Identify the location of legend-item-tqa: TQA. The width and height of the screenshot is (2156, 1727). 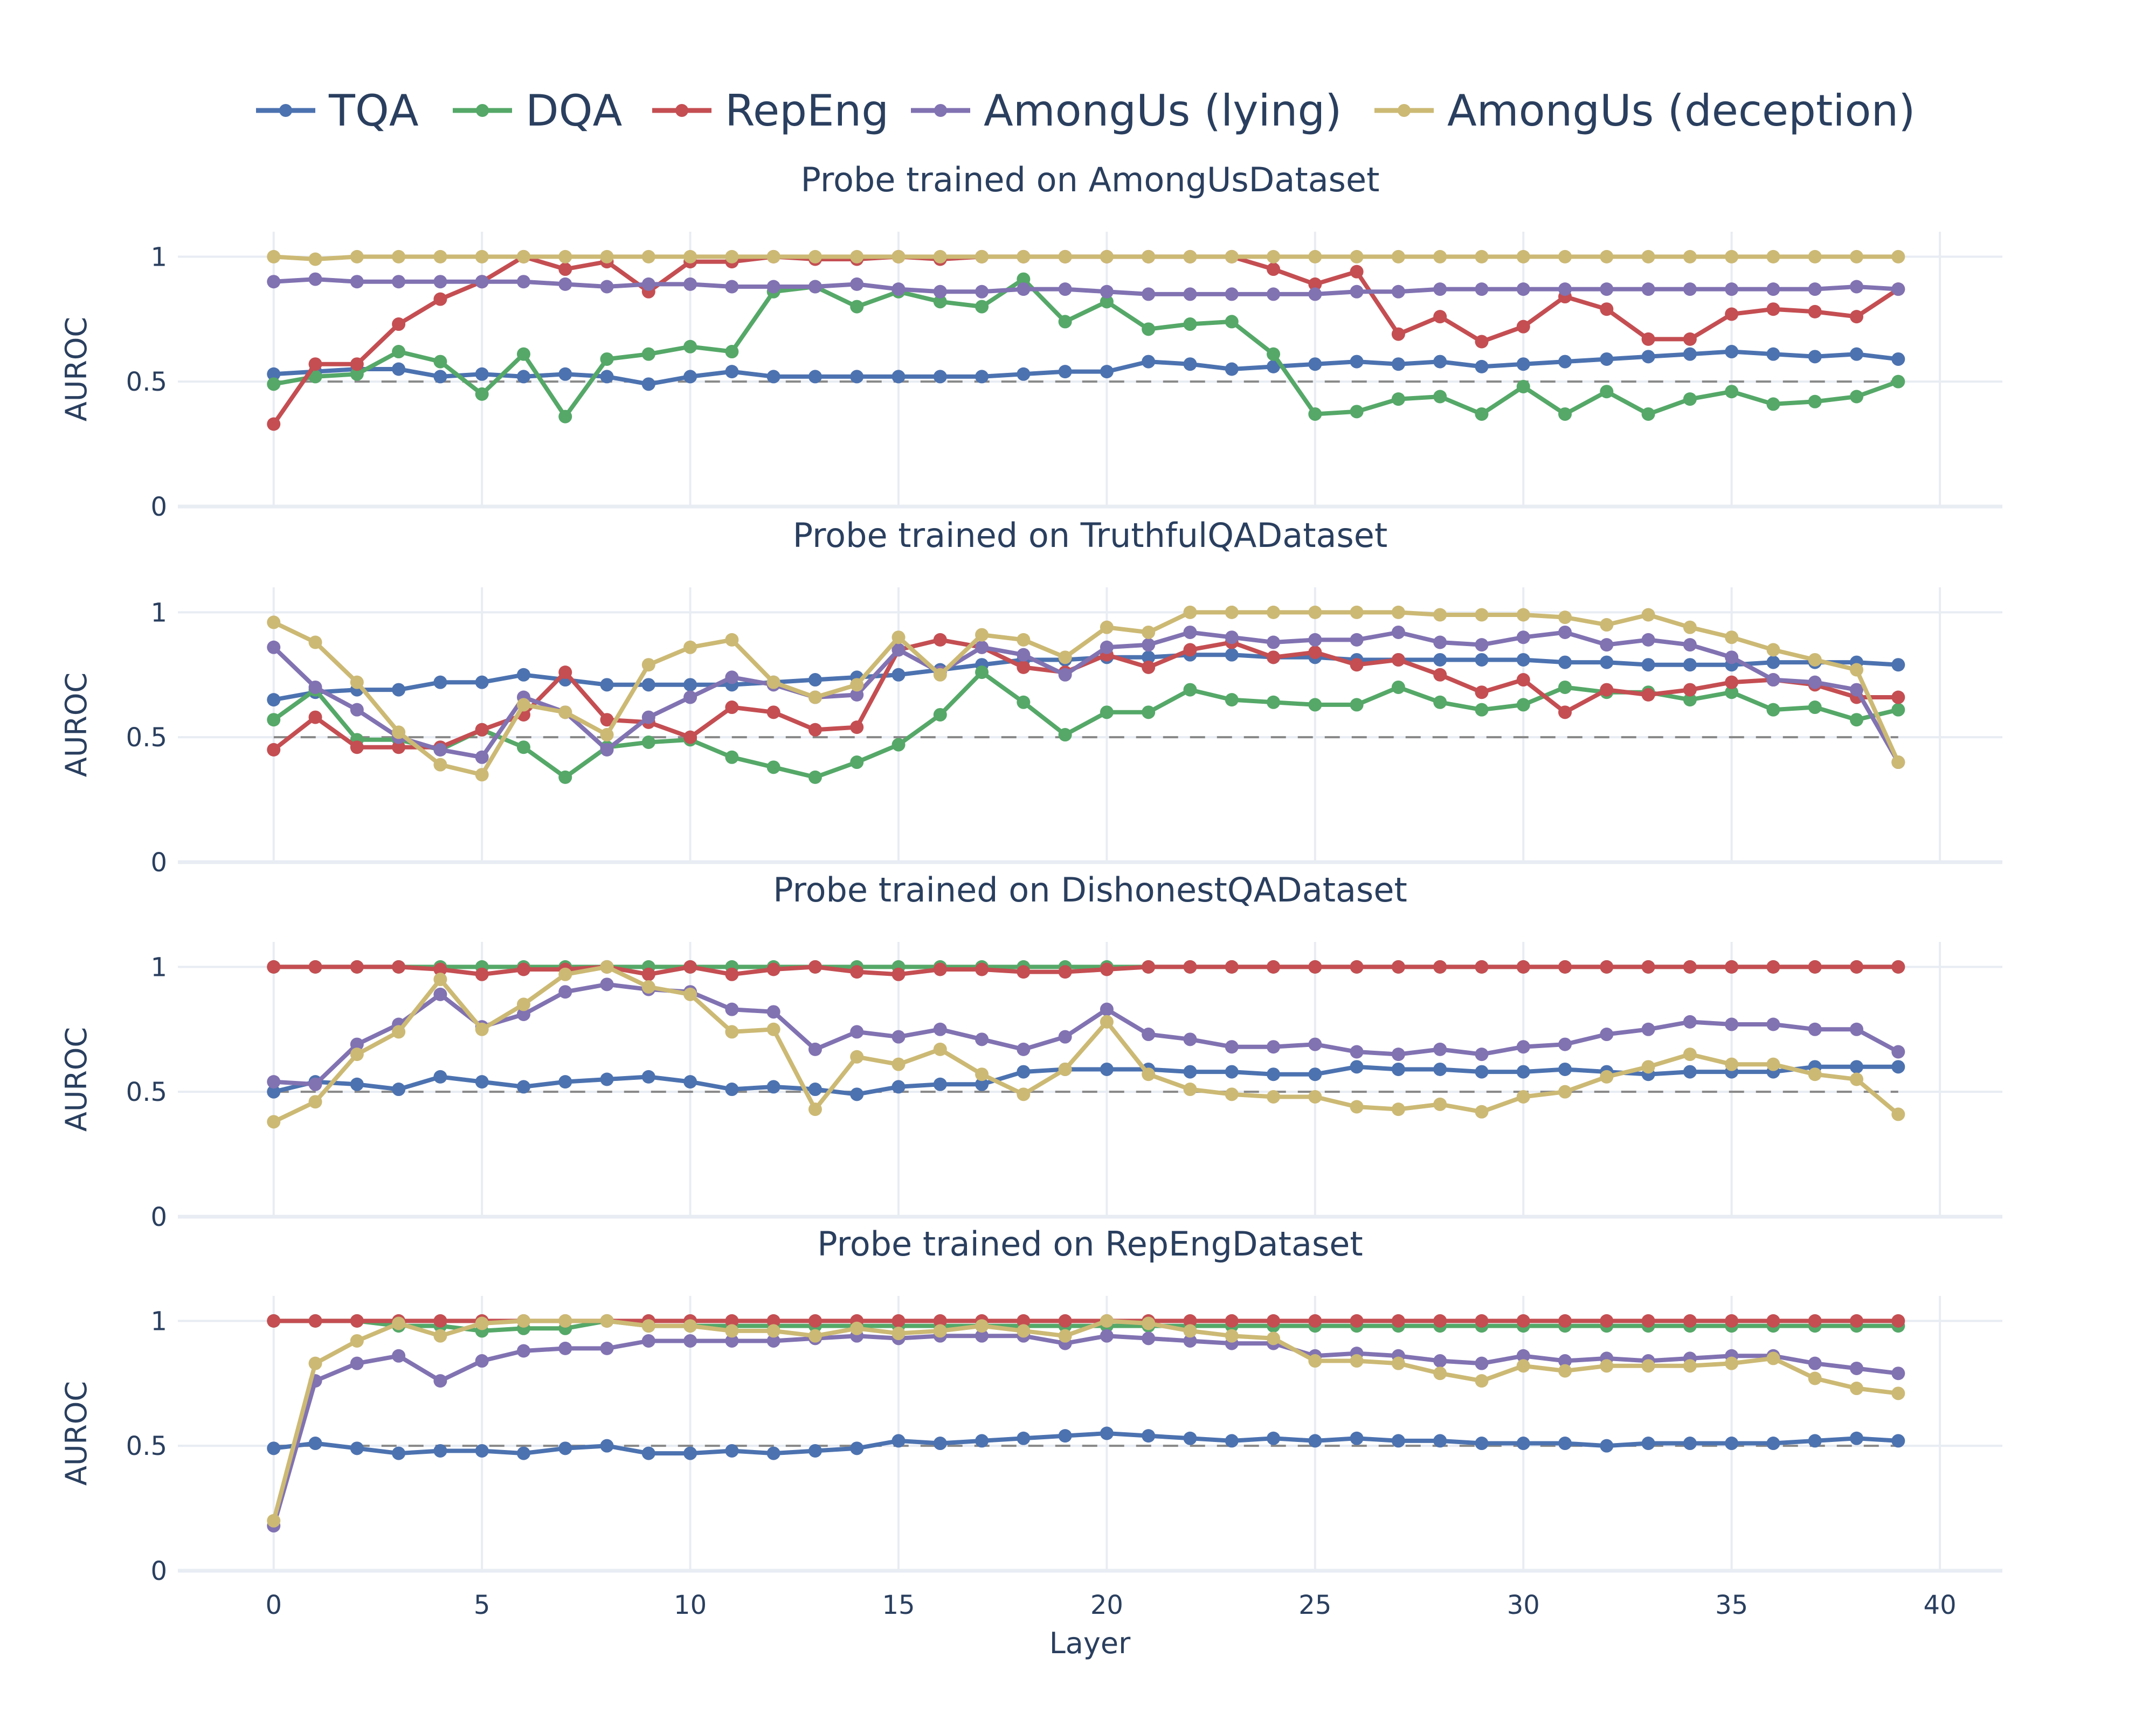
(337, 111).